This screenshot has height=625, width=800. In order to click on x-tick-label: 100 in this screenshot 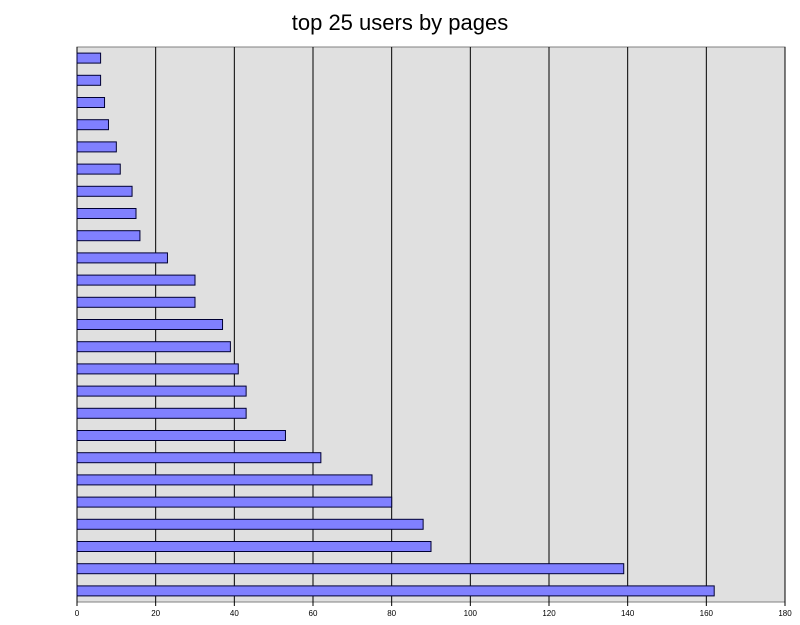, I will do `click(471, 613)`.